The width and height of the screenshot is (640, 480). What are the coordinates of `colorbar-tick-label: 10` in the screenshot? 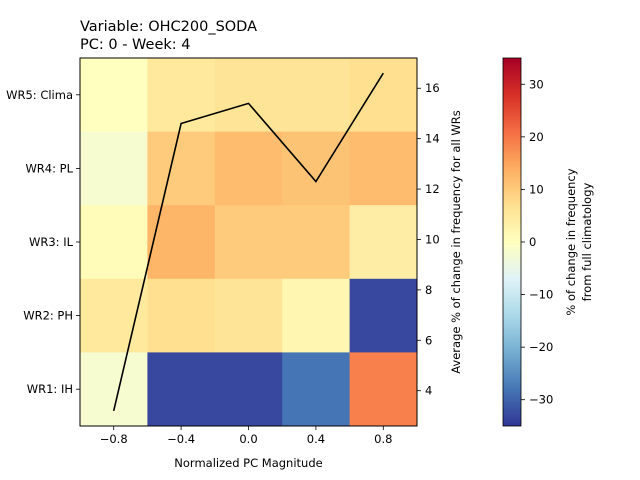 It's located at (536, 189).